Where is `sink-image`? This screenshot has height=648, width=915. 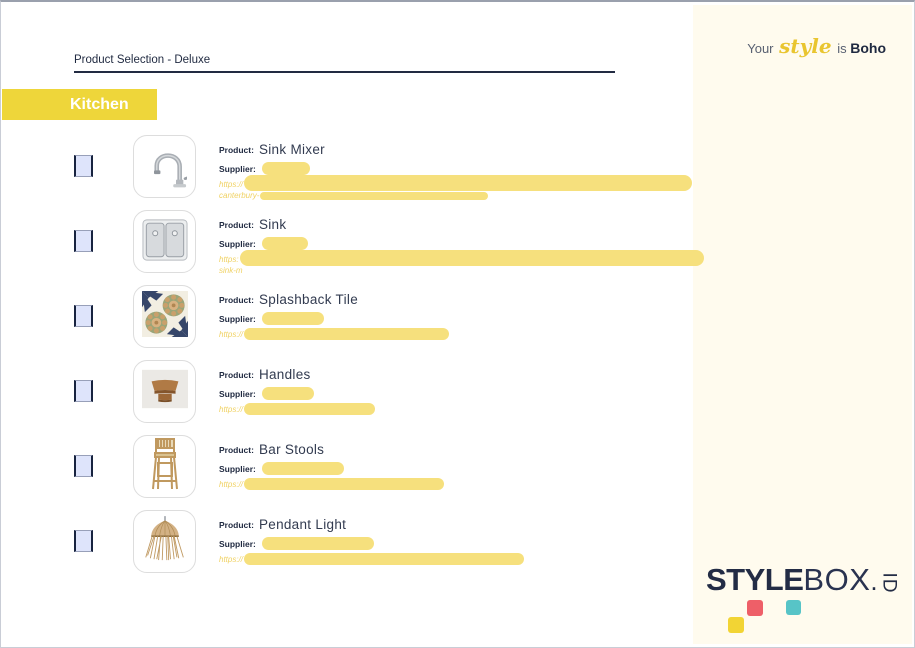
sink-image is located at coordinates (164, 240).